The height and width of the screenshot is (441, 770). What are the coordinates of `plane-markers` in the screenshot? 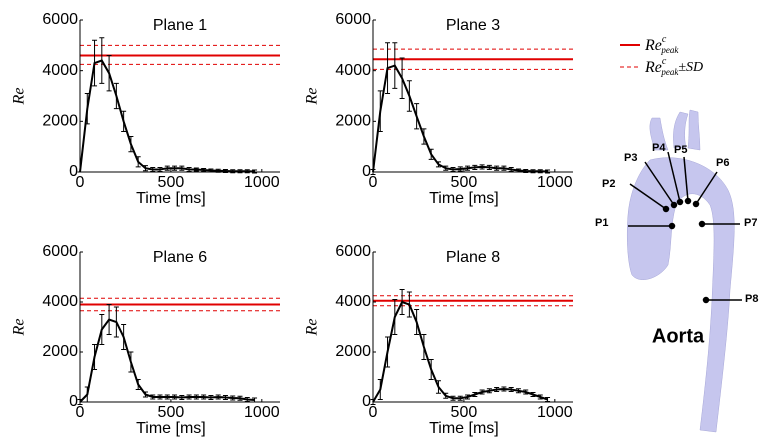 It's located at (685, 227).